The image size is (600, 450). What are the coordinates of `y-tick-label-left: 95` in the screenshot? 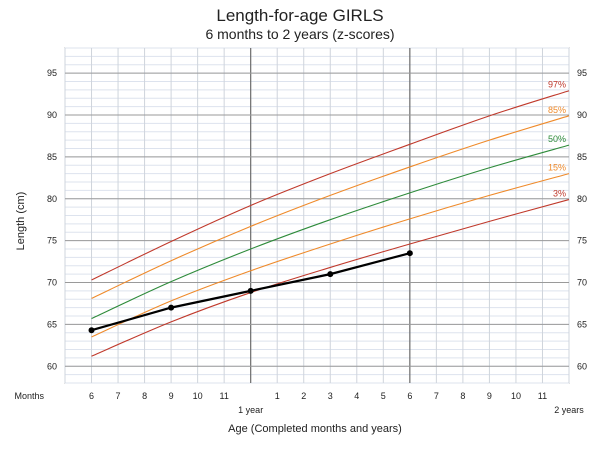 It's located at (52, 73).